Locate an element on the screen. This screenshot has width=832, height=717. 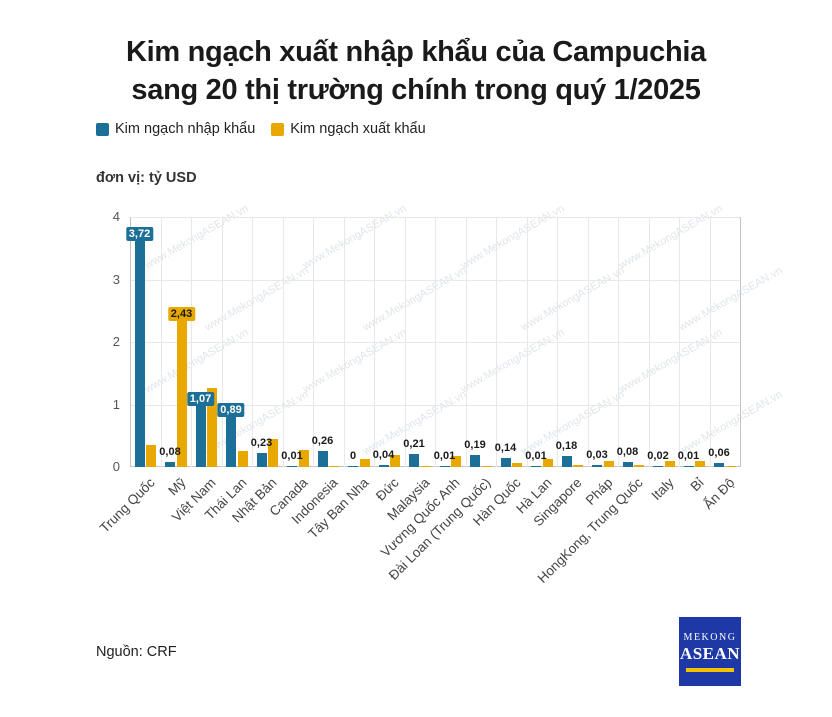
bar-value-label: 0,89 is located at coordinates (231, 410).